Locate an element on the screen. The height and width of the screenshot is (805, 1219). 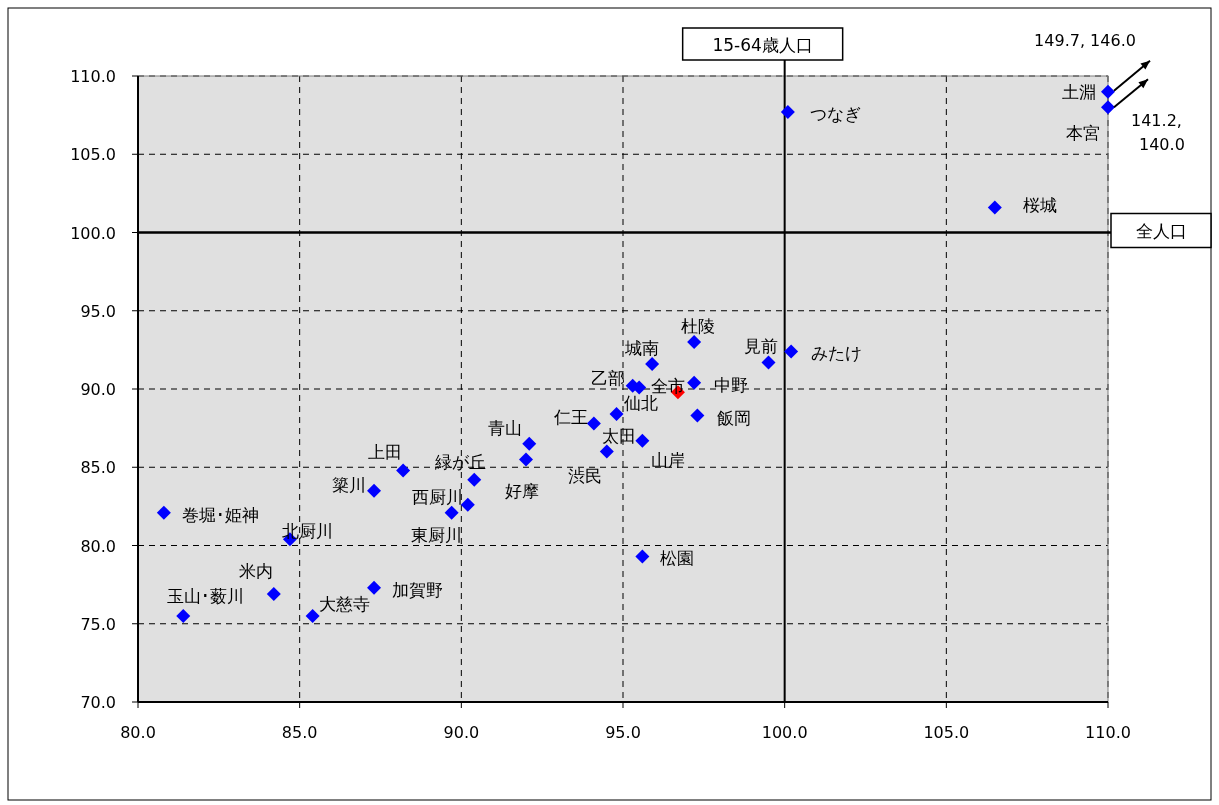
x-tick-label: 105.0 is located at coordinates (946, 732).